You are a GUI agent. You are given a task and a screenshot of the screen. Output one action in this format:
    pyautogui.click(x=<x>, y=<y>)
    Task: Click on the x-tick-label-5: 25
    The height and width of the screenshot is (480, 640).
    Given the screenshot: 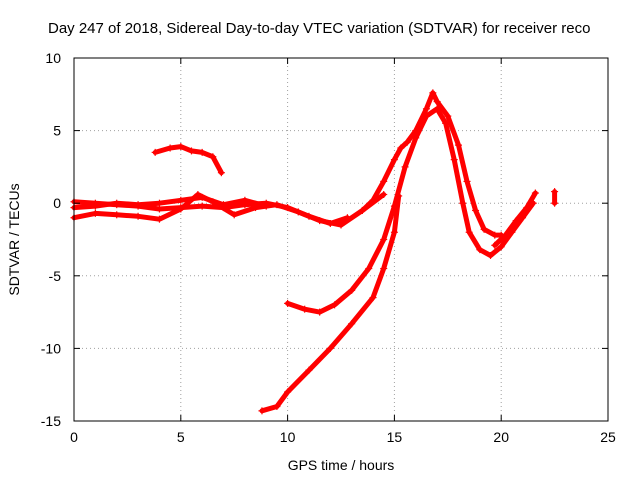 What is the action you would take?
    pyautogui.click(x=608, y=437)
    